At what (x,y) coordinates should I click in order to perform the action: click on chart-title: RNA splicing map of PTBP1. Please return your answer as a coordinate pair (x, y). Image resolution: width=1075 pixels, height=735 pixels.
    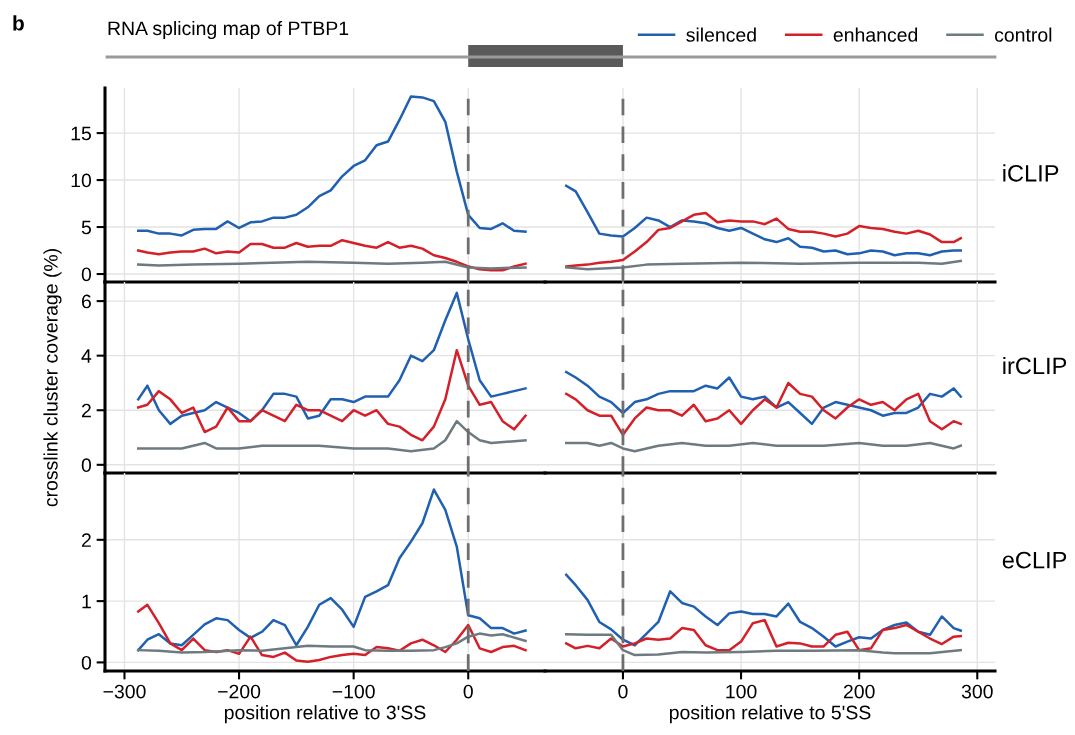
    Looking at the image, I should click on (228, 30).